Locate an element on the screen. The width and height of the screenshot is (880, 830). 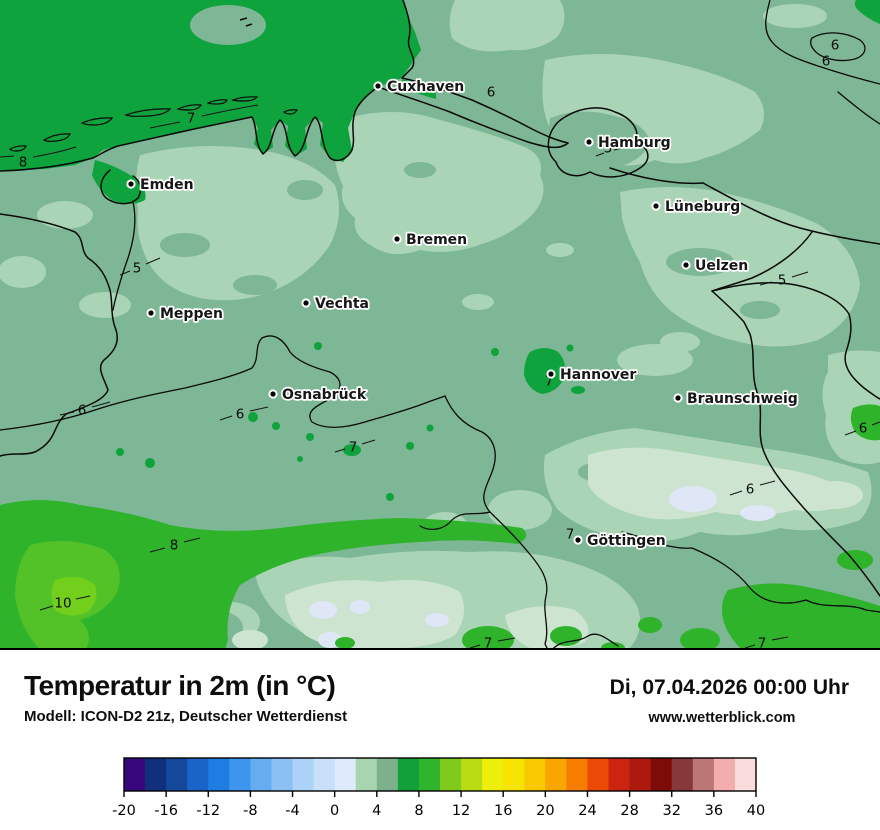
frisian-islands is located at coordinates (153, 124).